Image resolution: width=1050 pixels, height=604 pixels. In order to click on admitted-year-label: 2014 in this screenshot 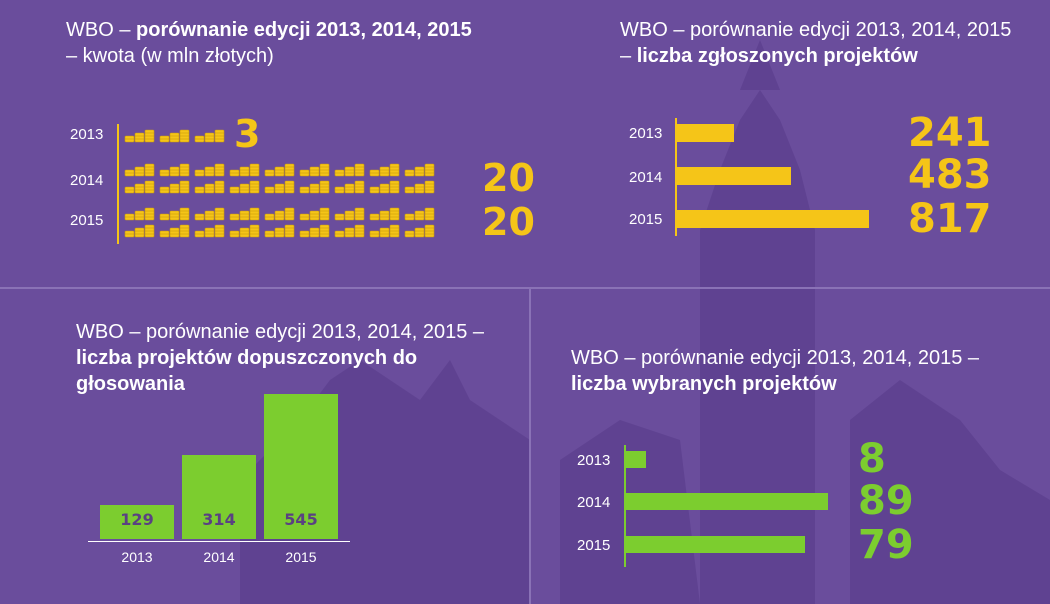, I will do `click(219, 557)`.